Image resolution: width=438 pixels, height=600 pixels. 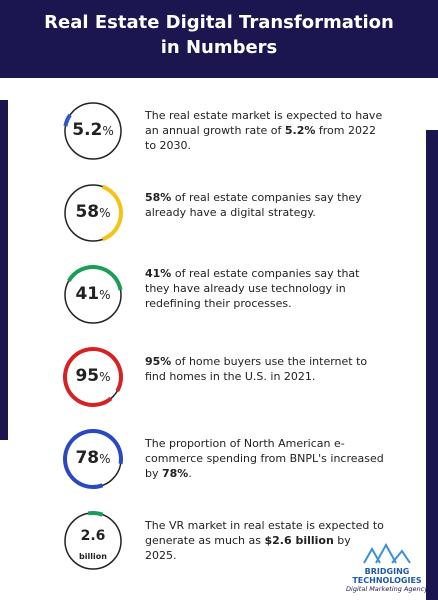 I want to click on stat-value: 5.2%, so click(x=93, y=130).